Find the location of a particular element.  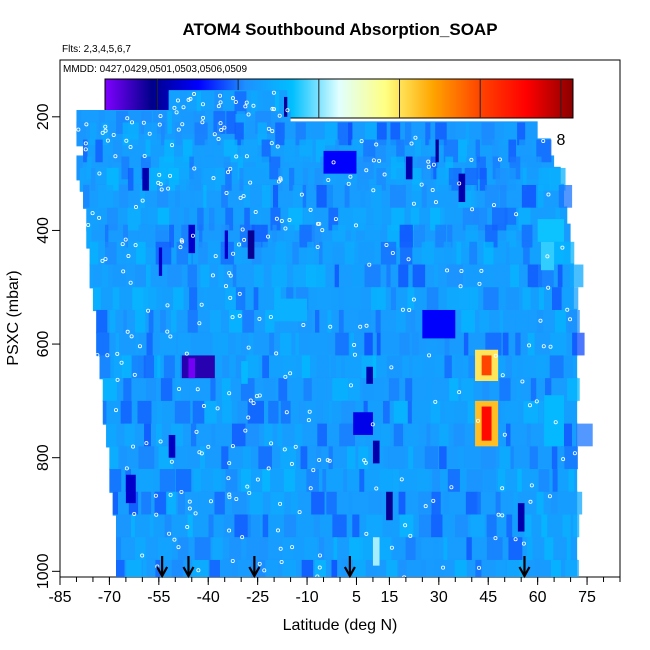

y-tick-label: 1000 is located at coordinates (43, 571).